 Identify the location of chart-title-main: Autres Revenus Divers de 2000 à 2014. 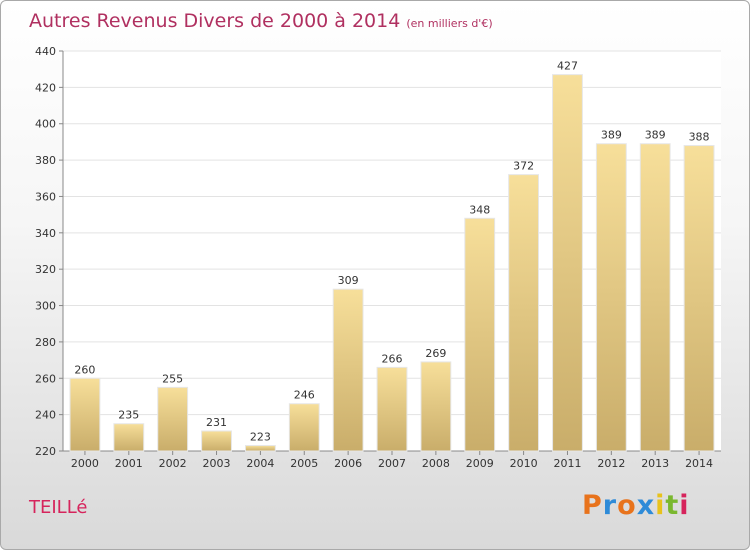
(215, 21).